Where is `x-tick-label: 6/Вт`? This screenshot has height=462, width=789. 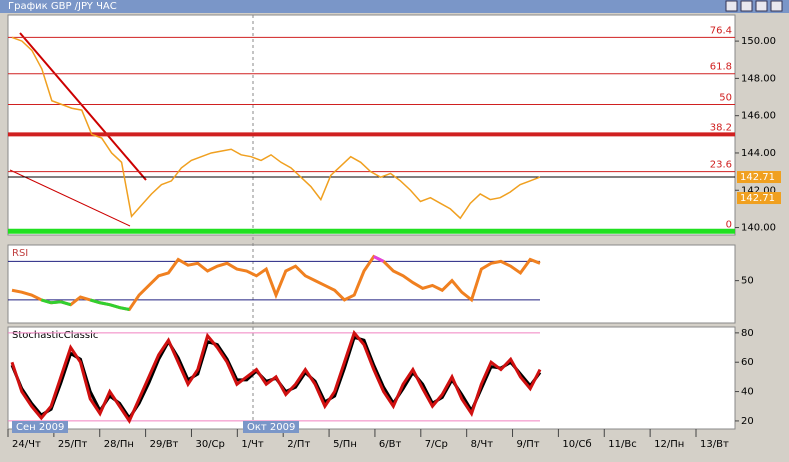
x-tick-label: 6/Вт is located at coordinates (390, 444).